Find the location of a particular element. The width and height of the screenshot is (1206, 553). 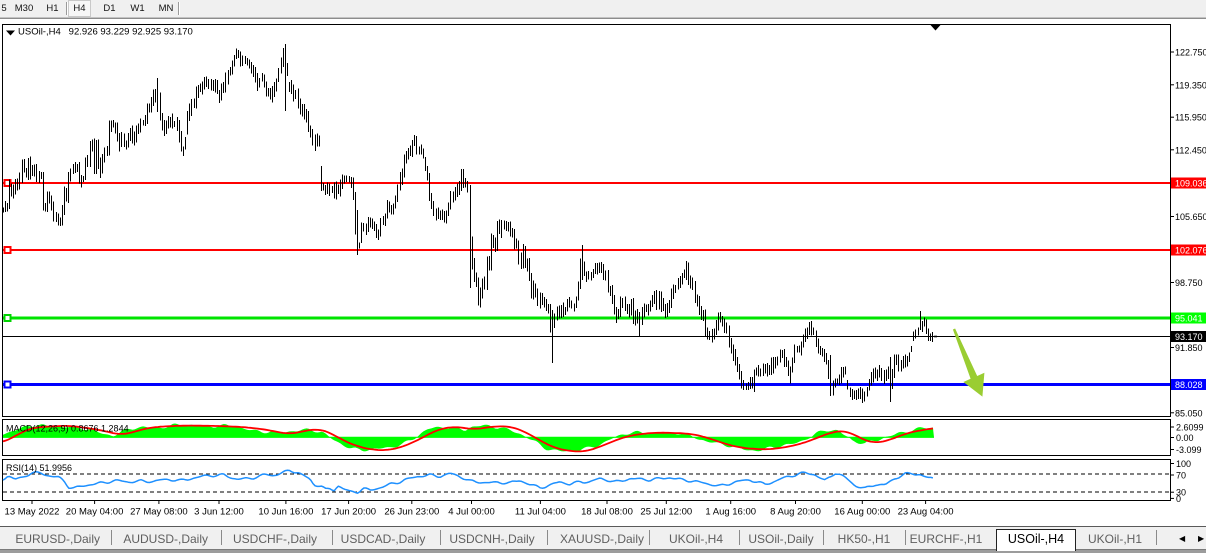

svg-text: 10 Jun 16:00 is located at coordinates (285, 512).